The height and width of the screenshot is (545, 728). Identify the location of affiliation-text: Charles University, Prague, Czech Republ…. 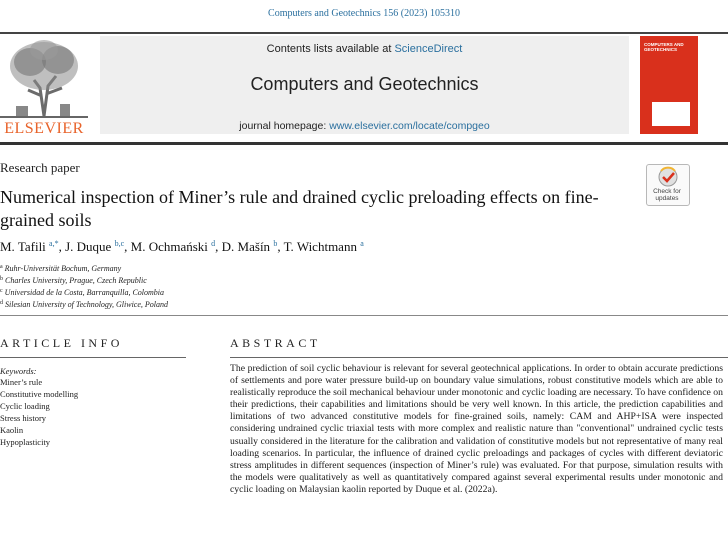
(76, 280).